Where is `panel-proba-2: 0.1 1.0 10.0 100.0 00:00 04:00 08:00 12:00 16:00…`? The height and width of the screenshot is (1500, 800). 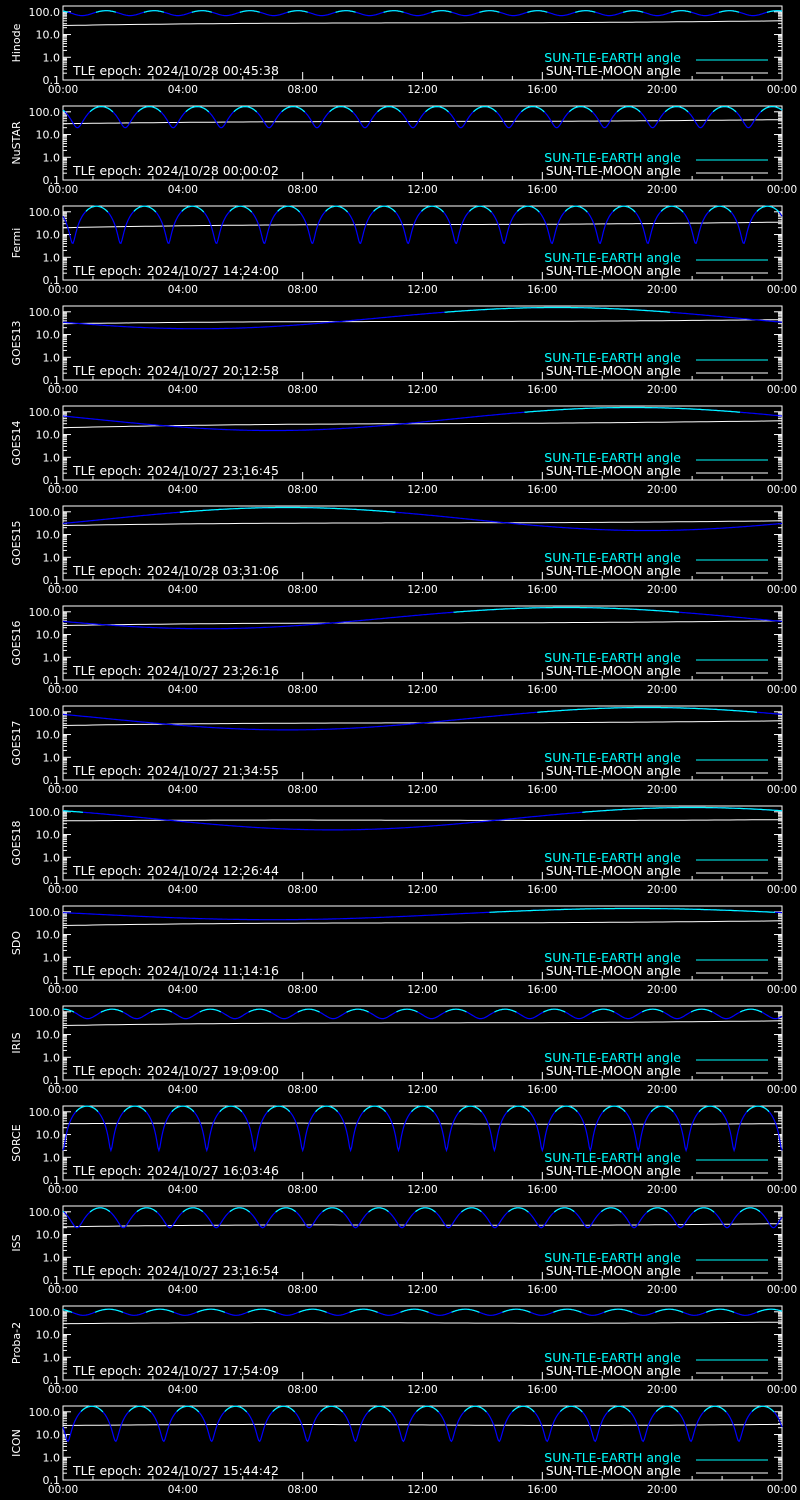 panel-proba-2: 0.1 1.0 10.0 100.0 00:00 04:00 08:00 12:00 16:00… is located at coordinates (403, 1350).